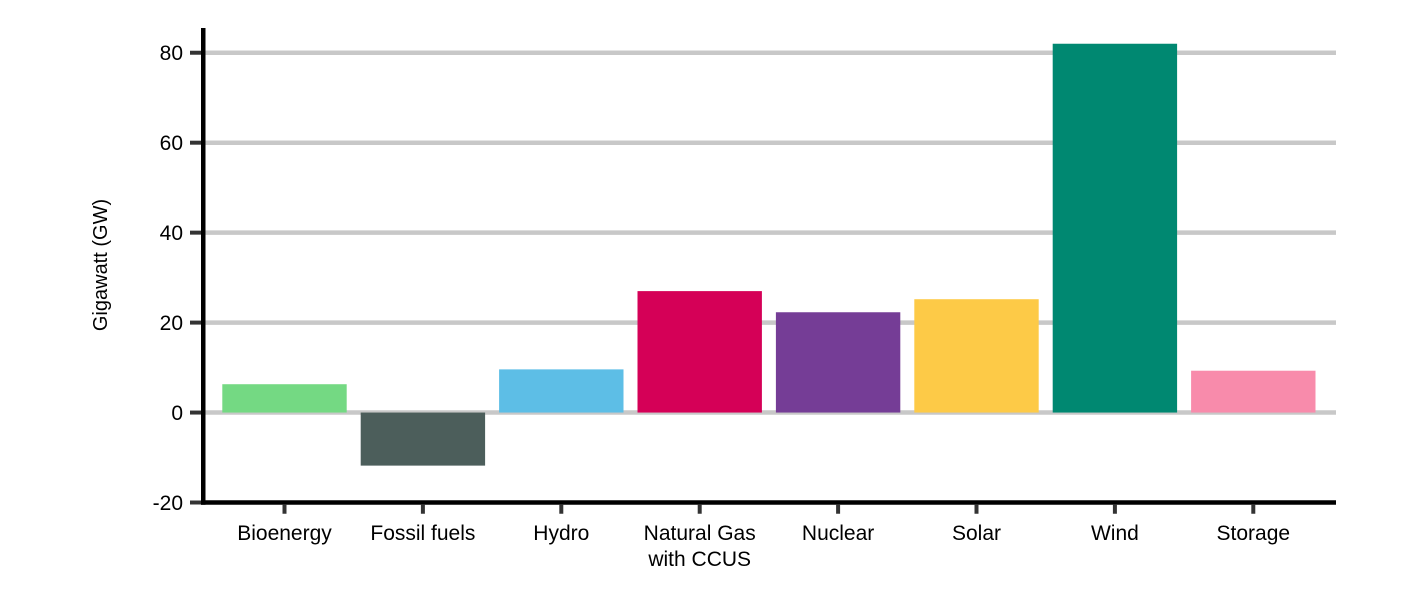 The height and width of the screenshot is (605, 1425). What do you see at coordinates (561, 533) in the screenshot?
I see `x-category-label-hydro: Hydro` at bounding box center [561, 533].